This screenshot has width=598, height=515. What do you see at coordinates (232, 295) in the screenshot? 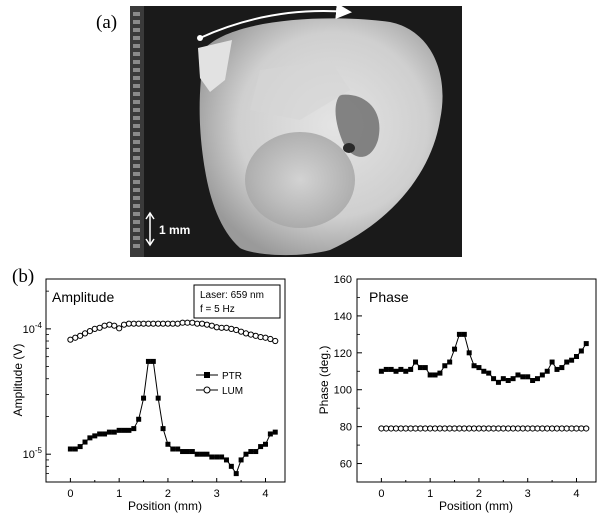
I see `laser-wavelength-text: Laser: 659 nm` at bounding box center [232, 295].